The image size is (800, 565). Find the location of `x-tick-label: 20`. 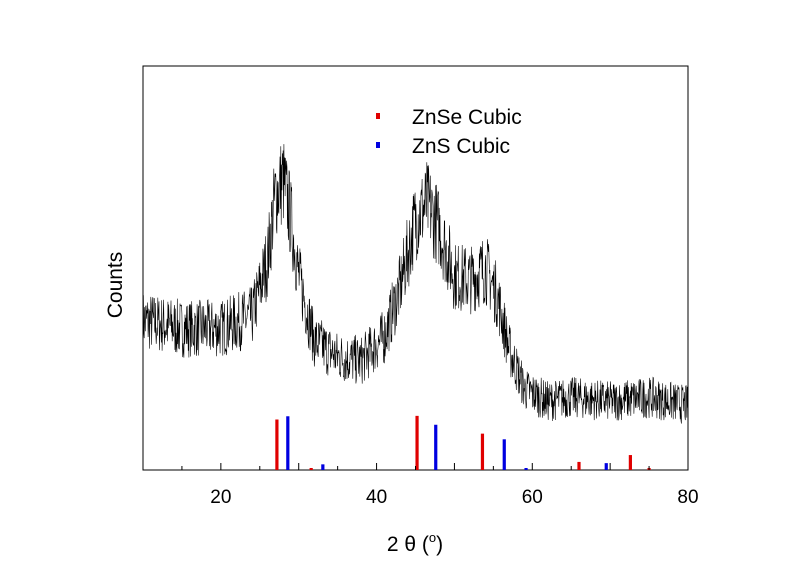

x-tick-label: 20 is located at coordinates (220, 497).